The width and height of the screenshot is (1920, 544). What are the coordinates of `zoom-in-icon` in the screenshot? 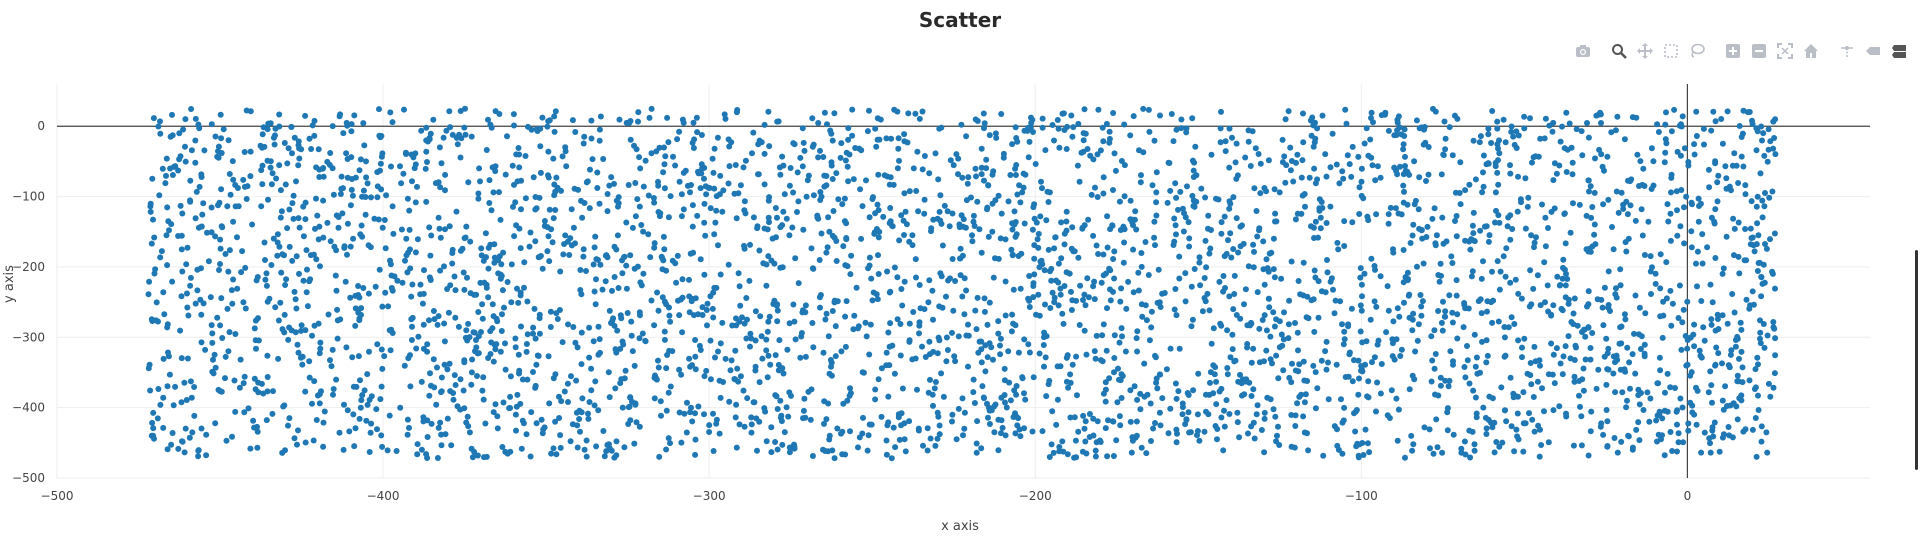 It's located at (1733, 51).